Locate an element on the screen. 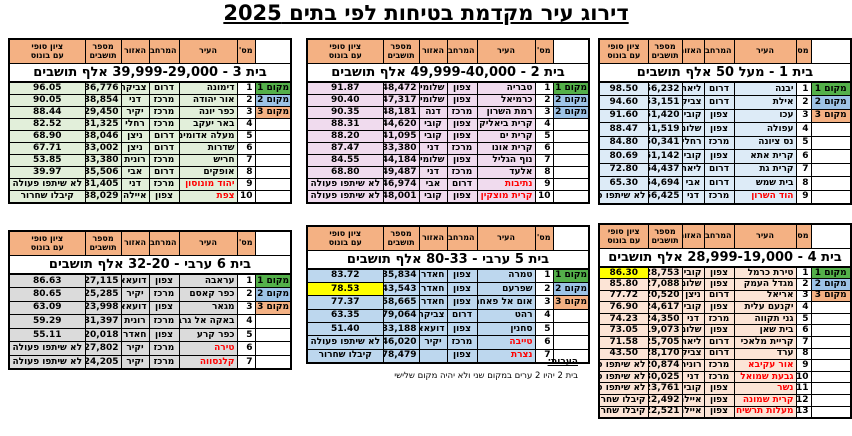 The width and height of the screenshot is (852, 436). table-row: מקום 3 3 מגאר צפון דועאא 23,998 63.09 is located at coordinates (150, 308).